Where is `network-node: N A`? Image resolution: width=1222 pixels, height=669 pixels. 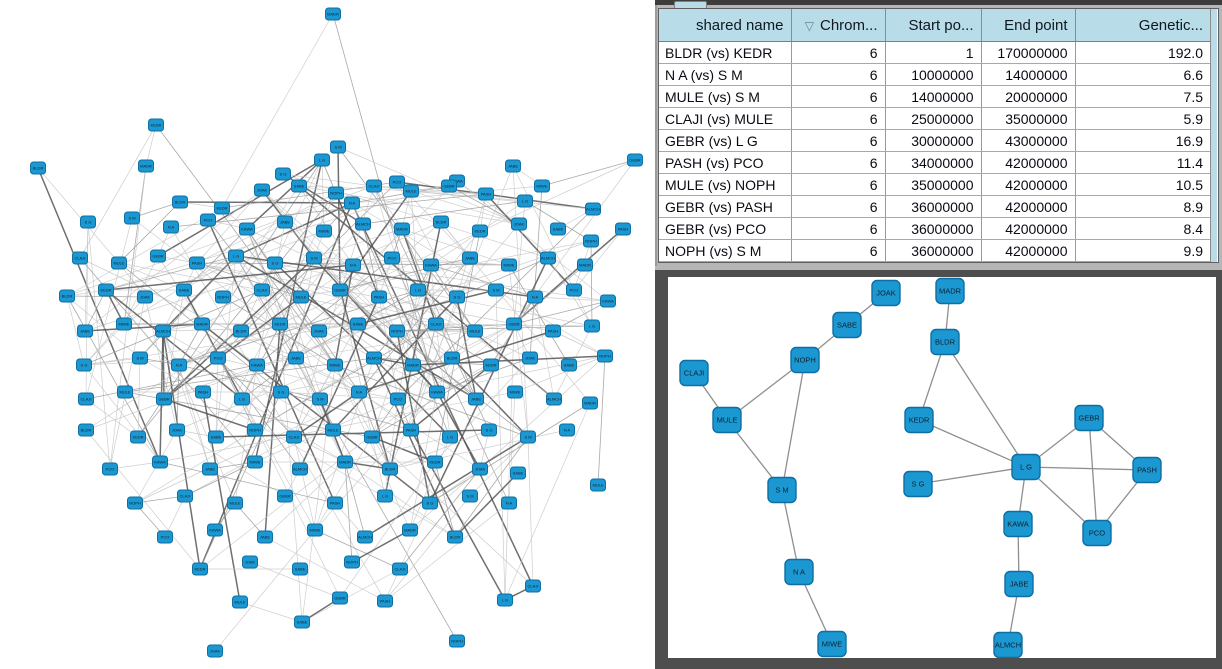 network-node: N A is located at coordinates (353, 265).